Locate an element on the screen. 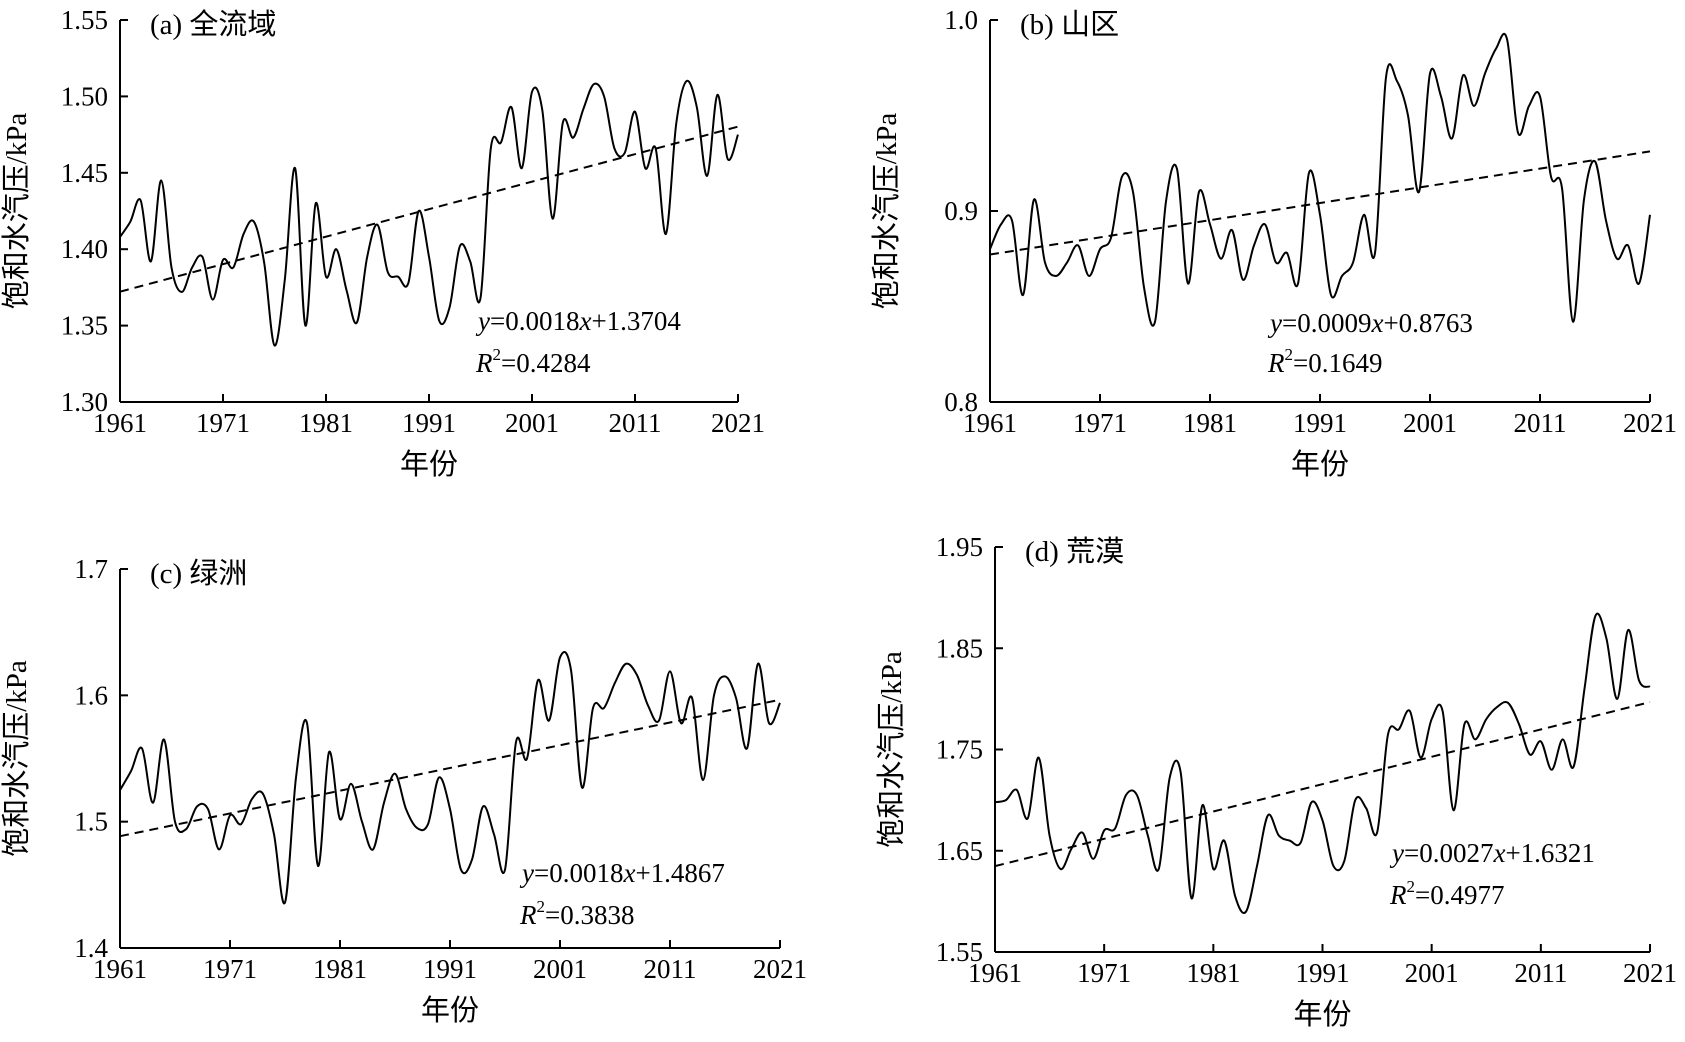 This screenshot has width=1685, height=1042. r-squared-label: R2=0.1649 is located at coordinates (1324, 361).